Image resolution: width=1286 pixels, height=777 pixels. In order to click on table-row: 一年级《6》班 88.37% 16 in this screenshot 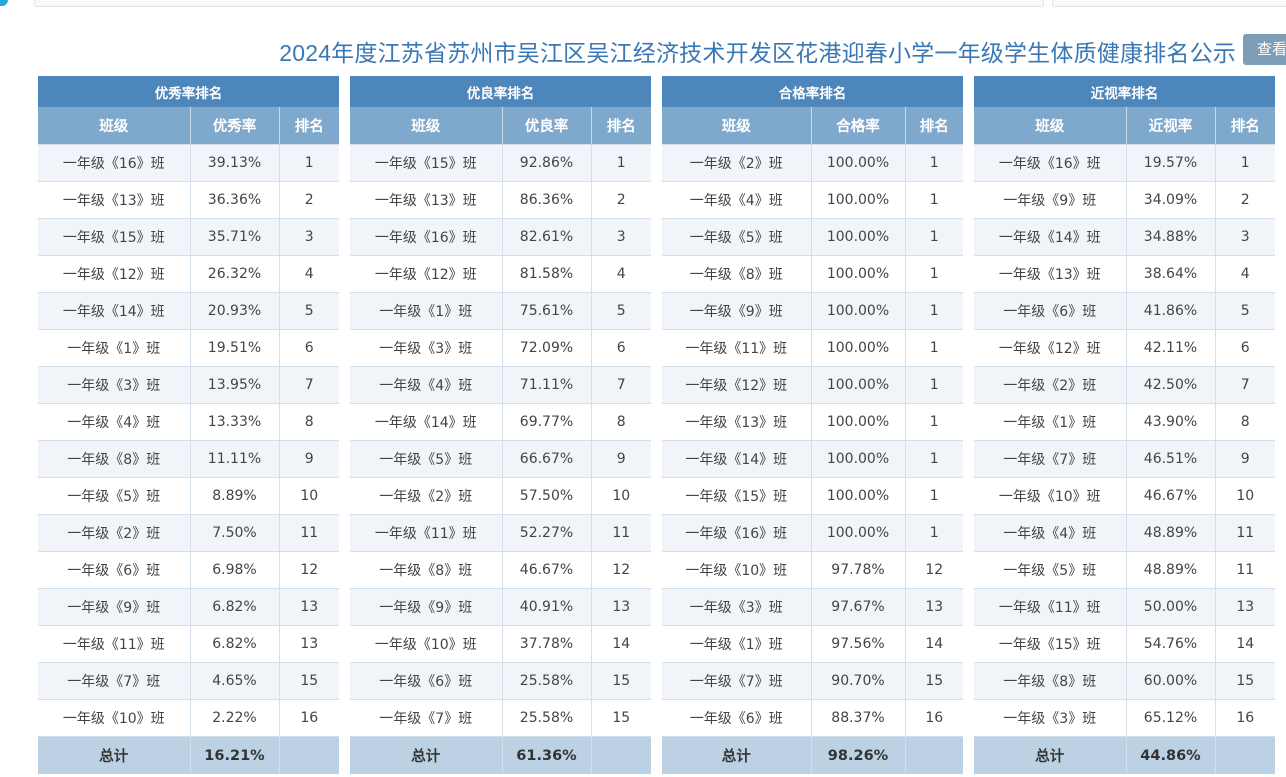, I will do `click(812, 718)`.